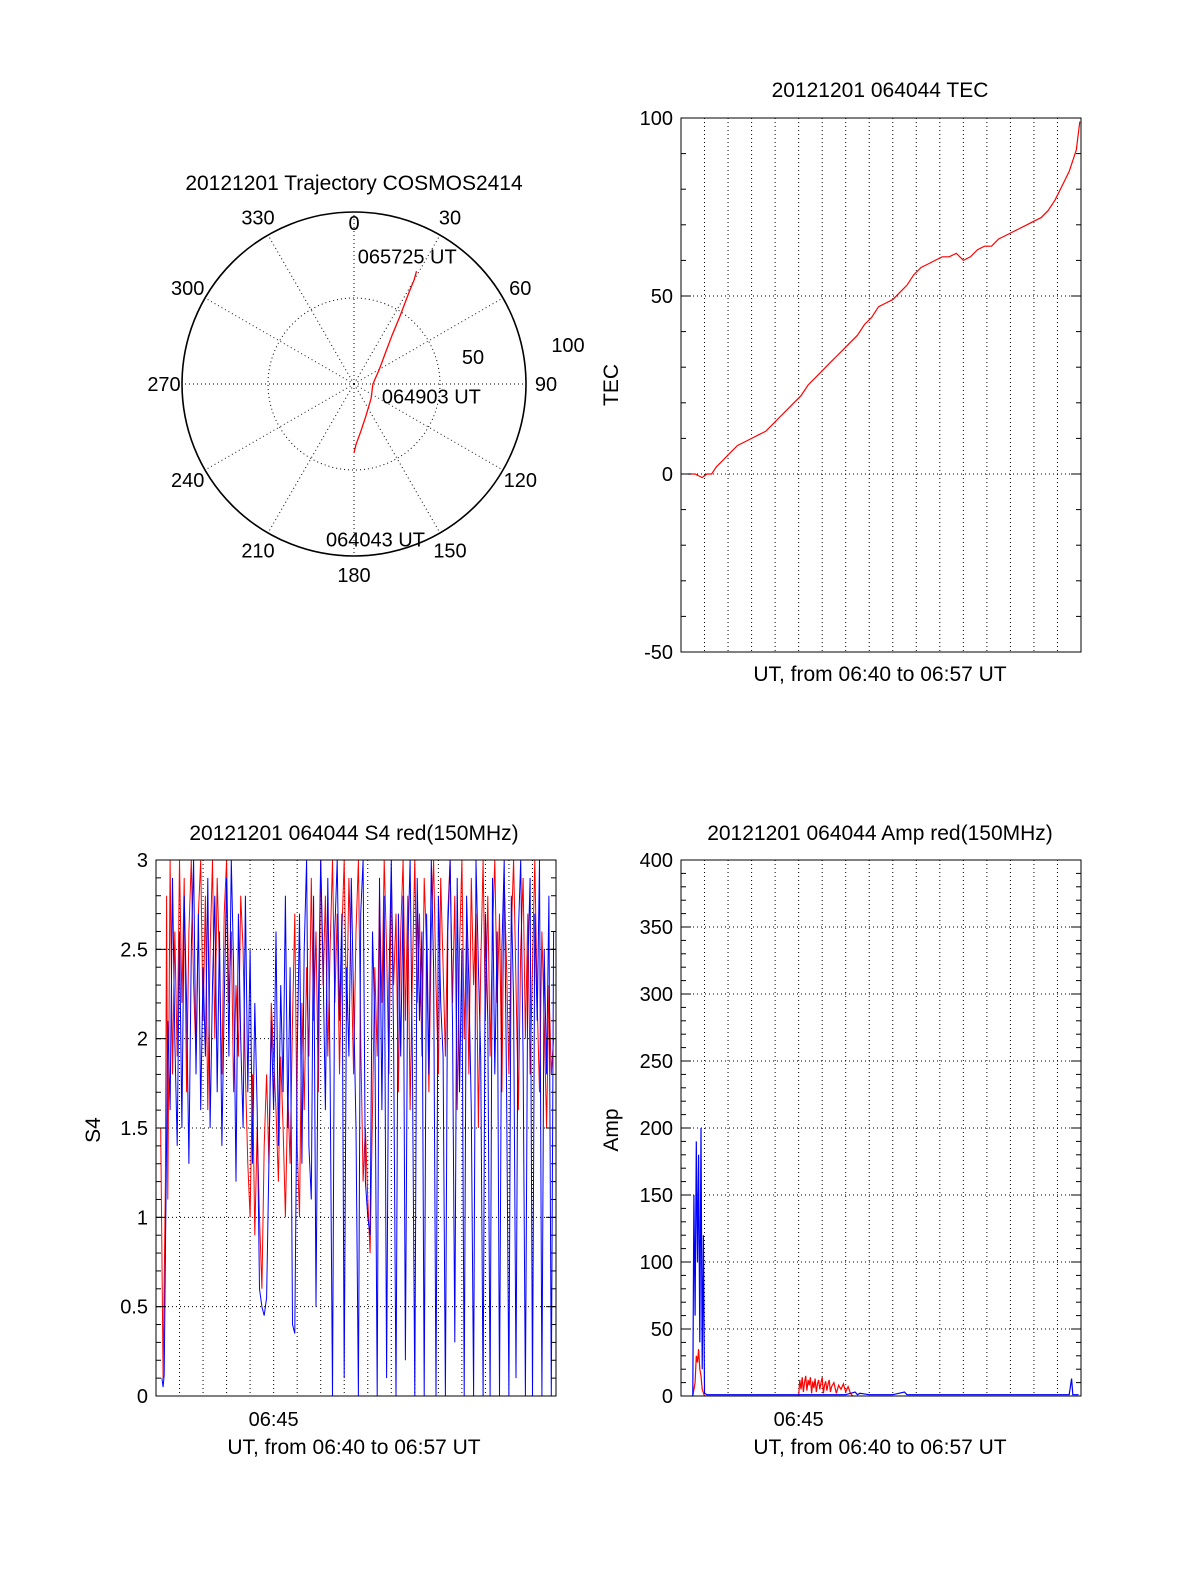 The width and height of the screenshot is (1200, 1575). I want to click on y-tick-label: 0.5, so click(134, 1308).